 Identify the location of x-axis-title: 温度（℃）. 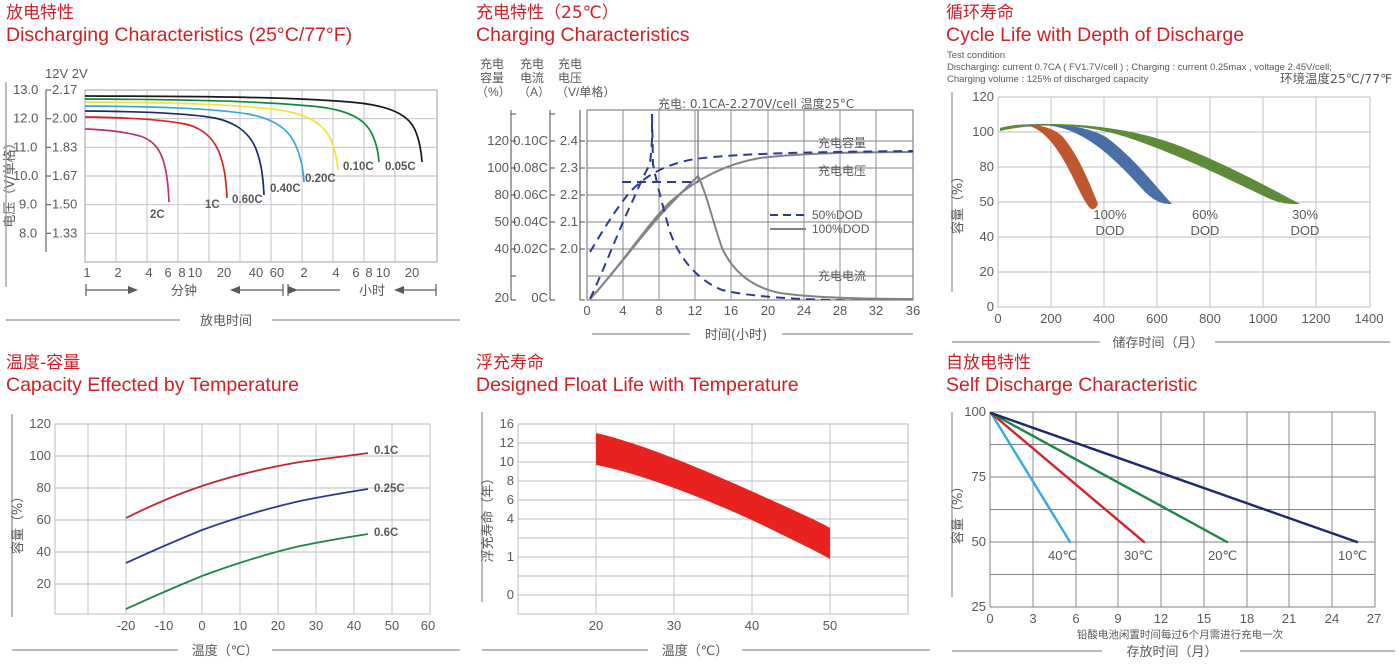
(695, 651).